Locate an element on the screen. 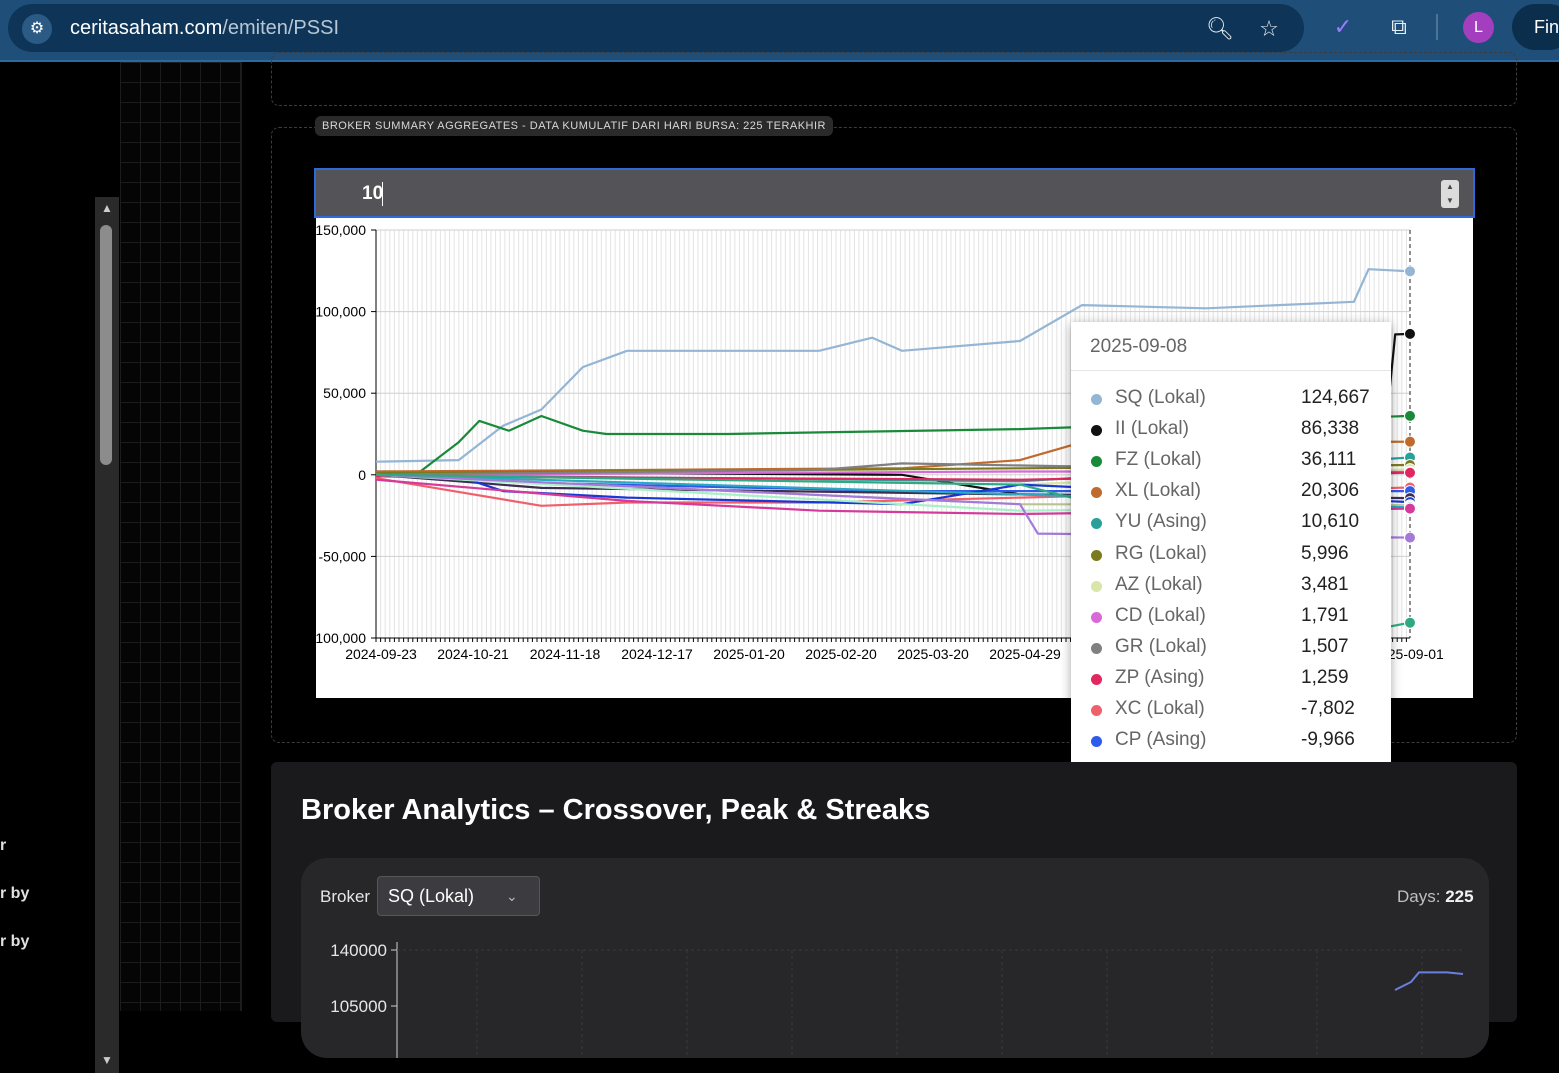 The image size is (1559, 1073). y-tick-label: 150,000 is located at coordinates (341, 230).